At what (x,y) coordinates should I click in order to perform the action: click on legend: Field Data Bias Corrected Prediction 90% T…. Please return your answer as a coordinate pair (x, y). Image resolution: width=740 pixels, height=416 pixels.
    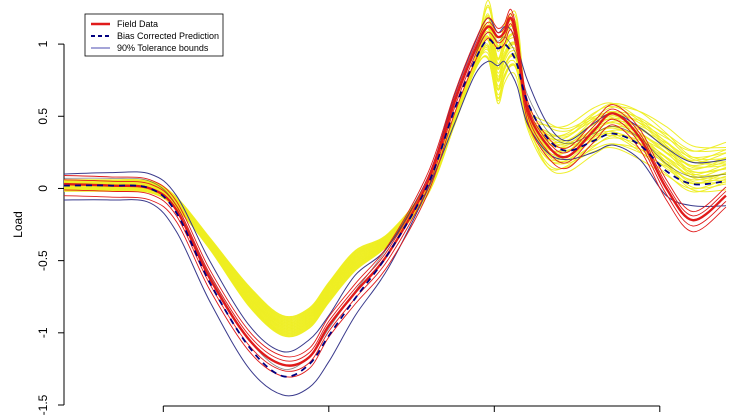
    Looking at the image, I should click on (154, 35).